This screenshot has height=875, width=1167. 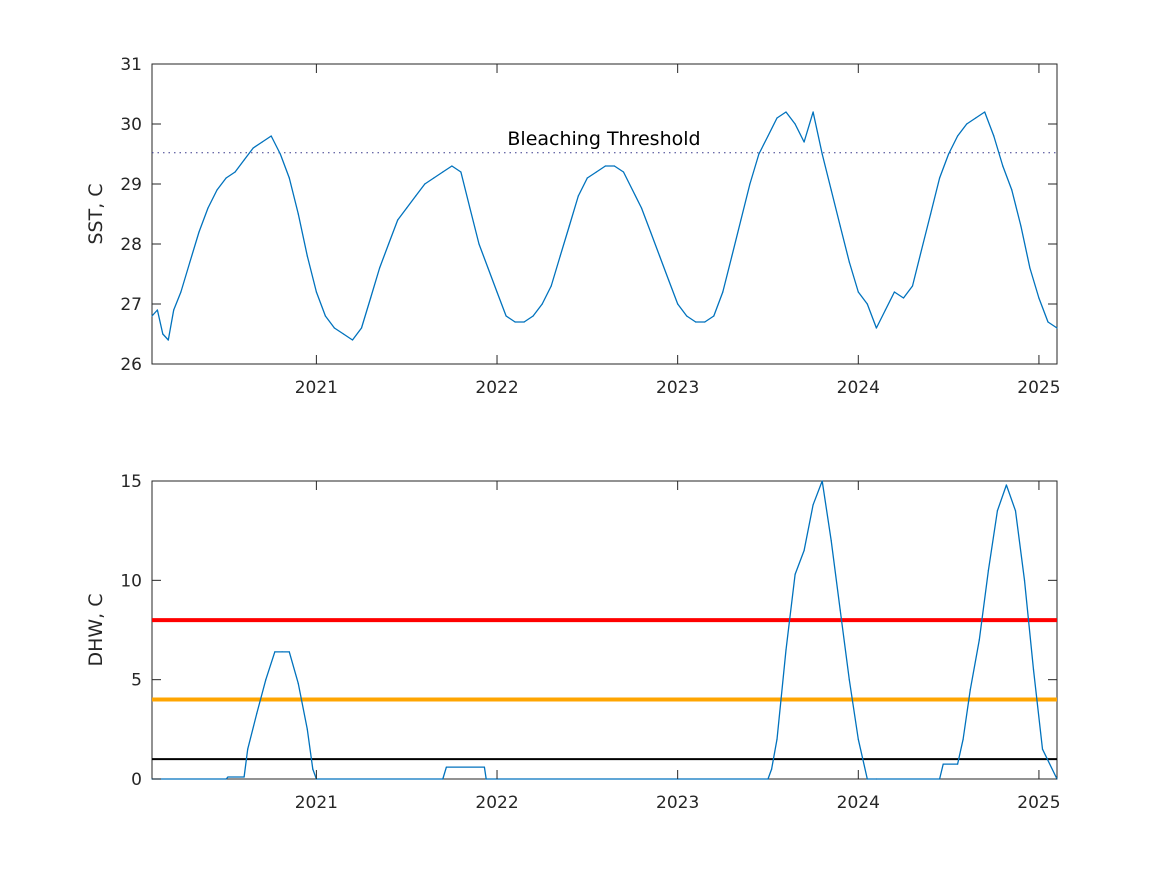 What do you see at coordinates (858, 803) in the screenshot?
I see `x-tick-label: 2024` at bounding box center [858, 803].